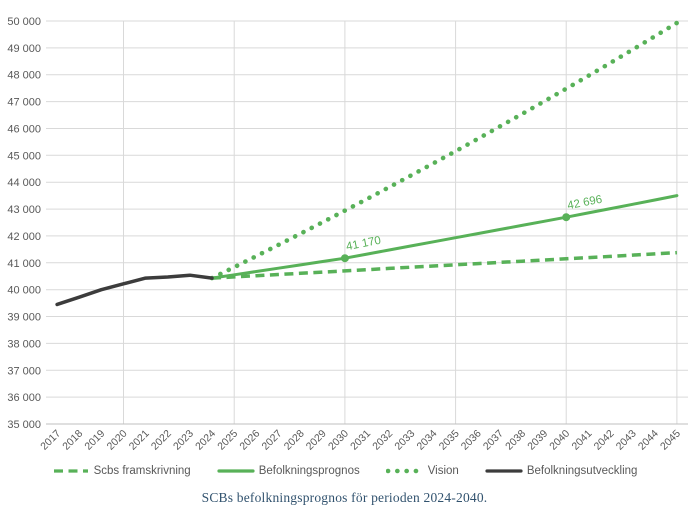 The height and width of the screenshot is (511, 689). What do you see at coordinates (24, 344) in the screenshot?
I see `y-tick-label: 38 000` at bounding box center [24, 344].